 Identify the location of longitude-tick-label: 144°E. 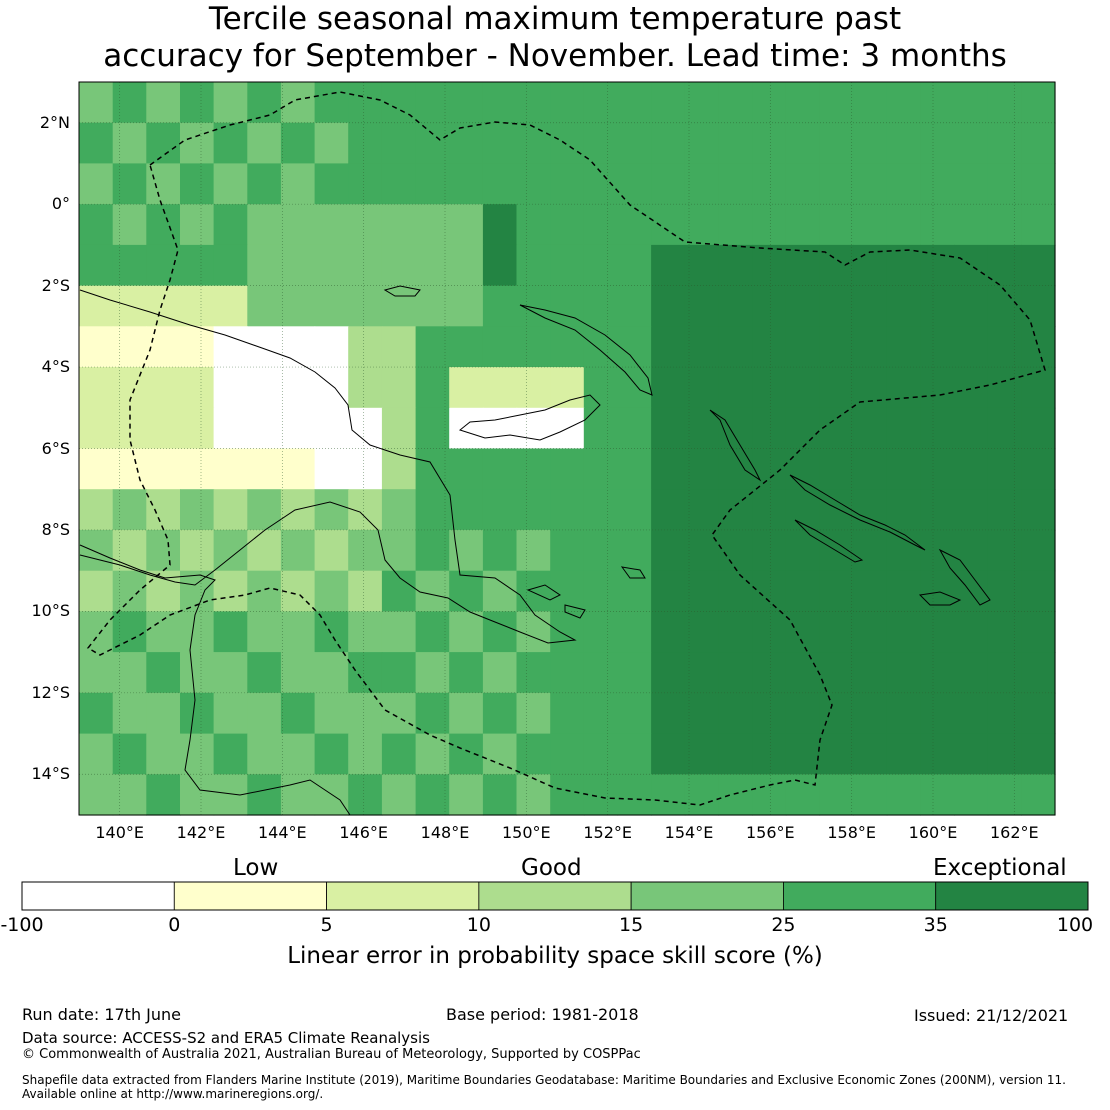
(282, 832).